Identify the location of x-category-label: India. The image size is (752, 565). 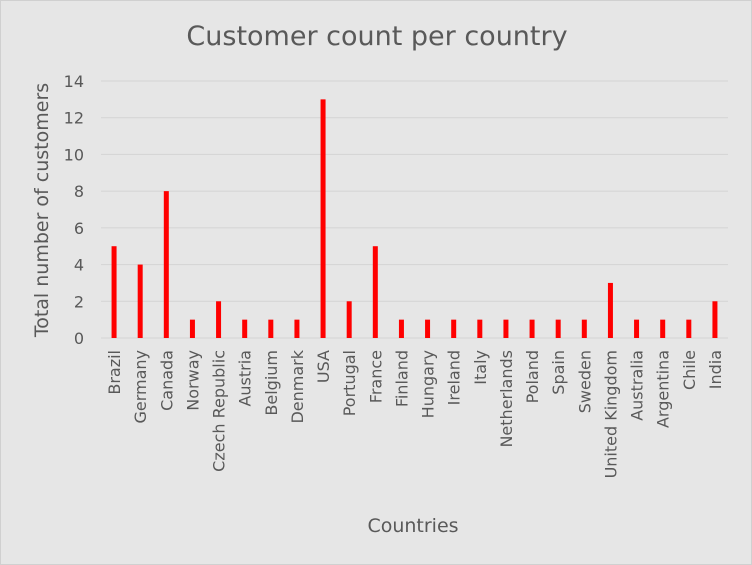
(715, 369).